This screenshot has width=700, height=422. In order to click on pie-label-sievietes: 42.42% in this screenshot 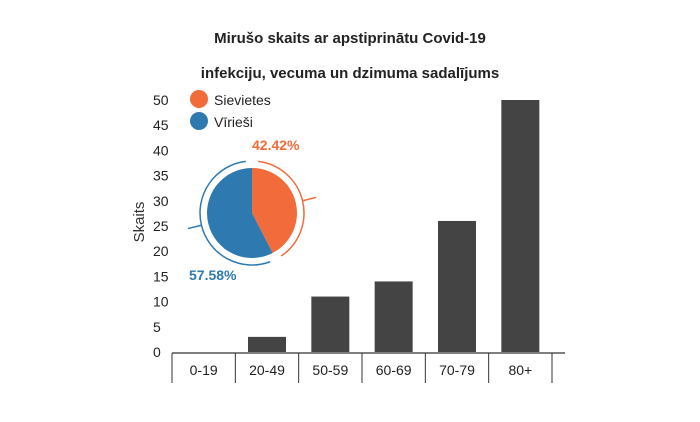, I will do `click(276, 145)`.